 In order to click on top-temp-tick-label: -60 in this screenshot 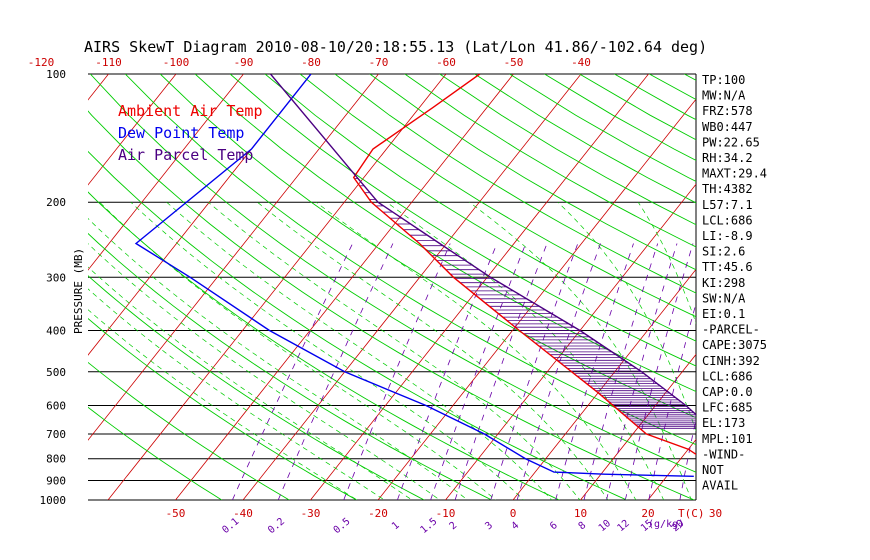, I will do `click(446, 62)`.